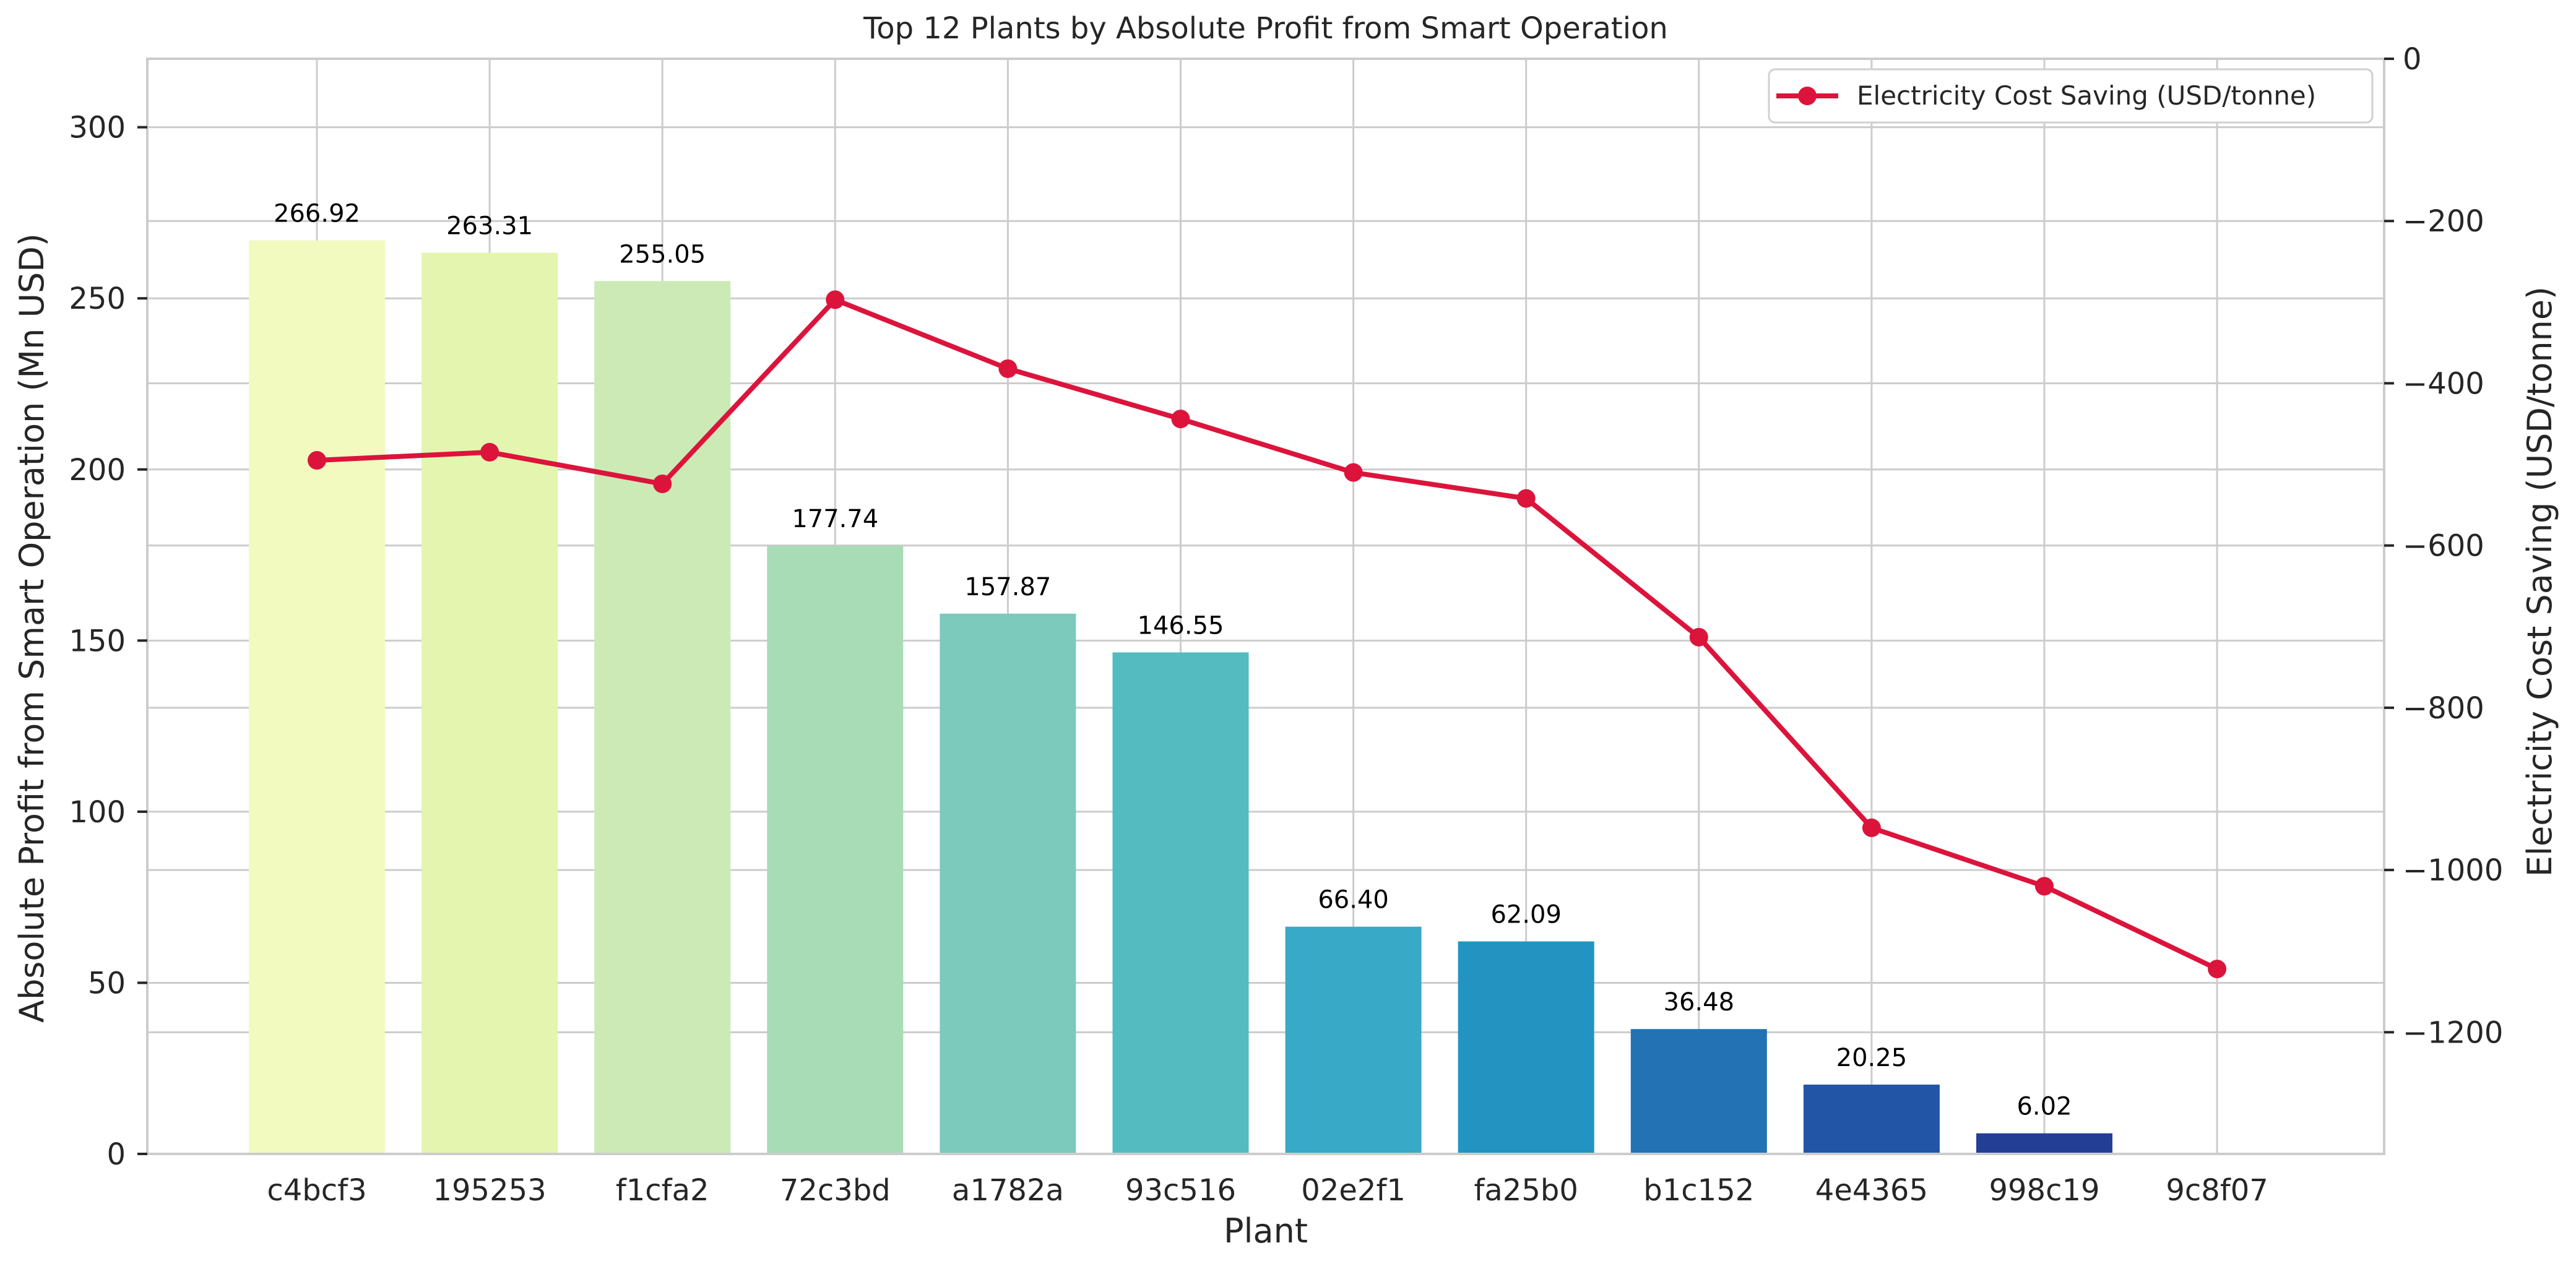  What do you see at coordinates (1353, 900) in the screenshot?
I see `bar-value-label: 66.40` at bounding box center [1353, 900].